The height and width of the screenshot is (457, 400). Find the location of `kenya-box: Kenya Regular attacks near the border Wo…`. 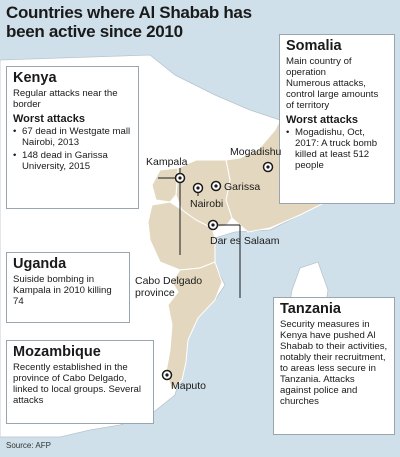

kenya-box: Kenya Regular attacks near the border Wo… is located at coordinates (72, 137).